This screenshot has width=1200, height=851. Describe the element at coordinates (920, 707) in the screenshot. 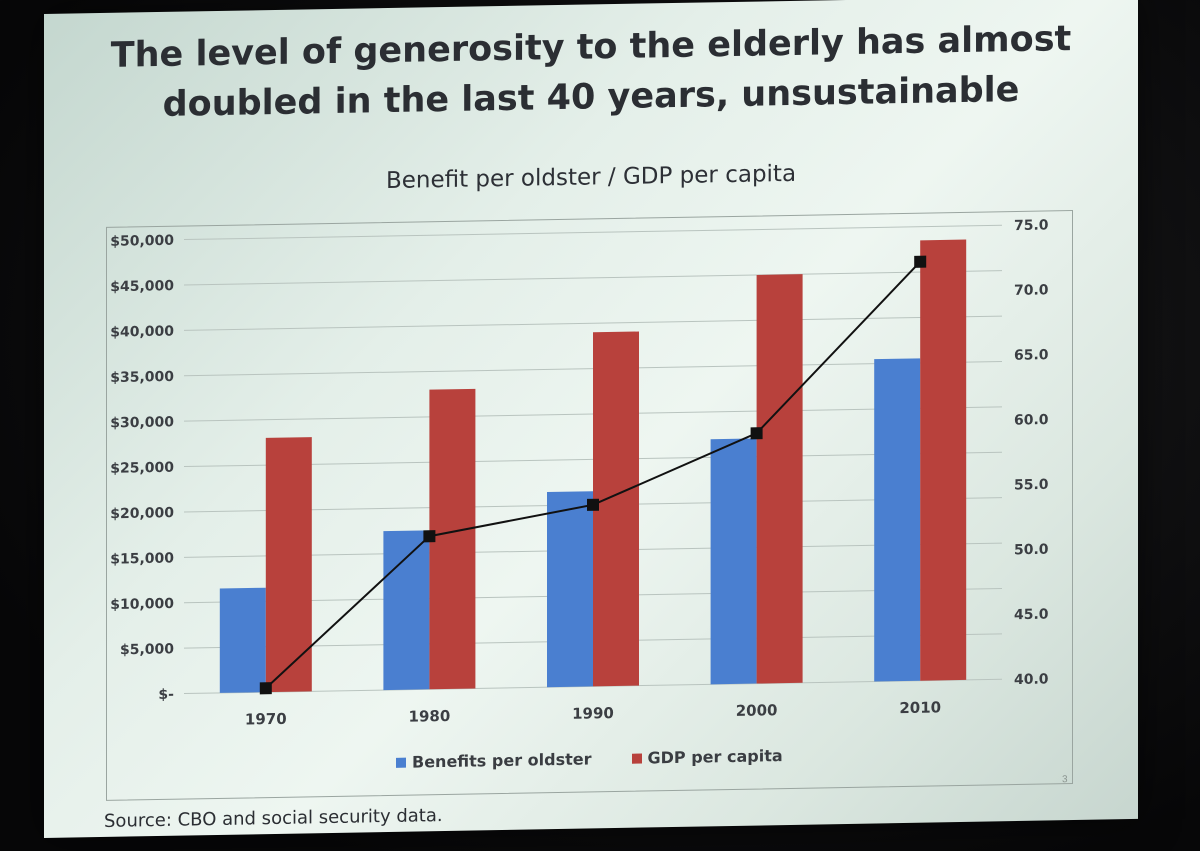

I see `x-tick-label: 2010` at that location.